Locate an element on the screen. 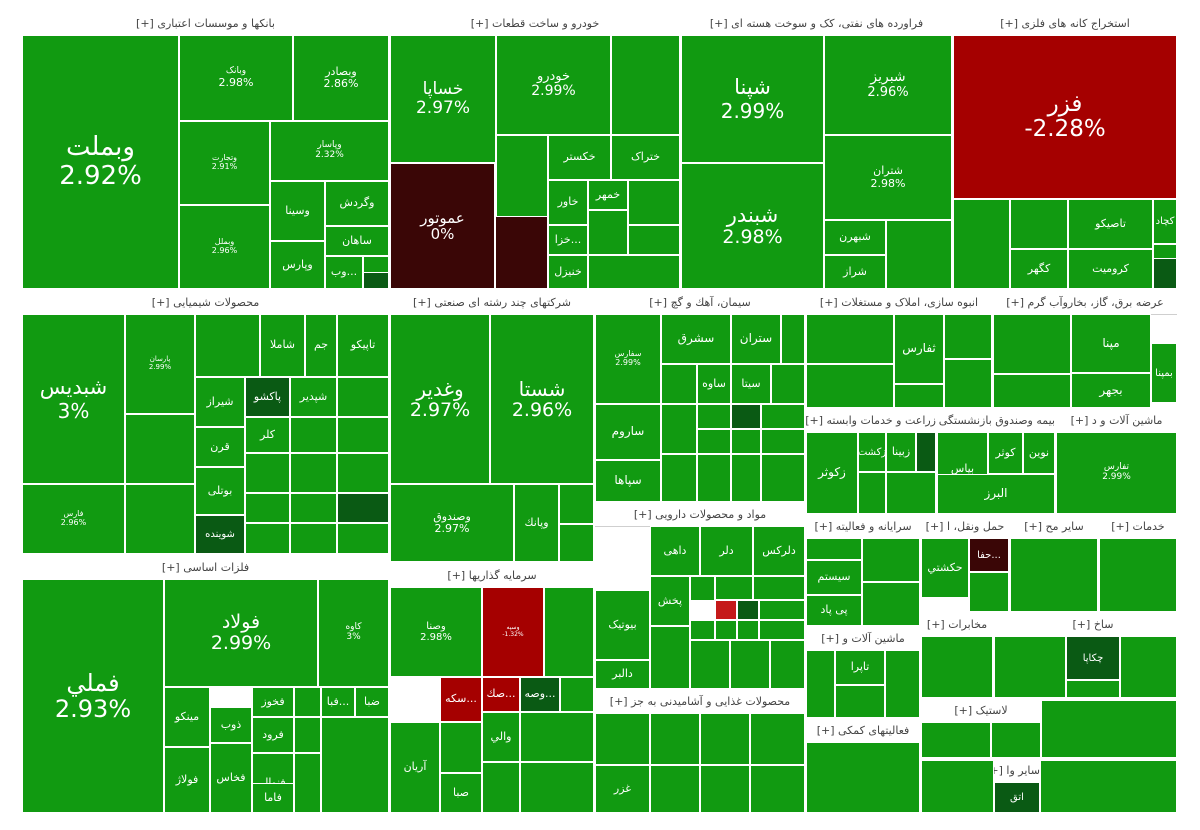  treemap-tile: فخوز is located at coordinates (273, 702).